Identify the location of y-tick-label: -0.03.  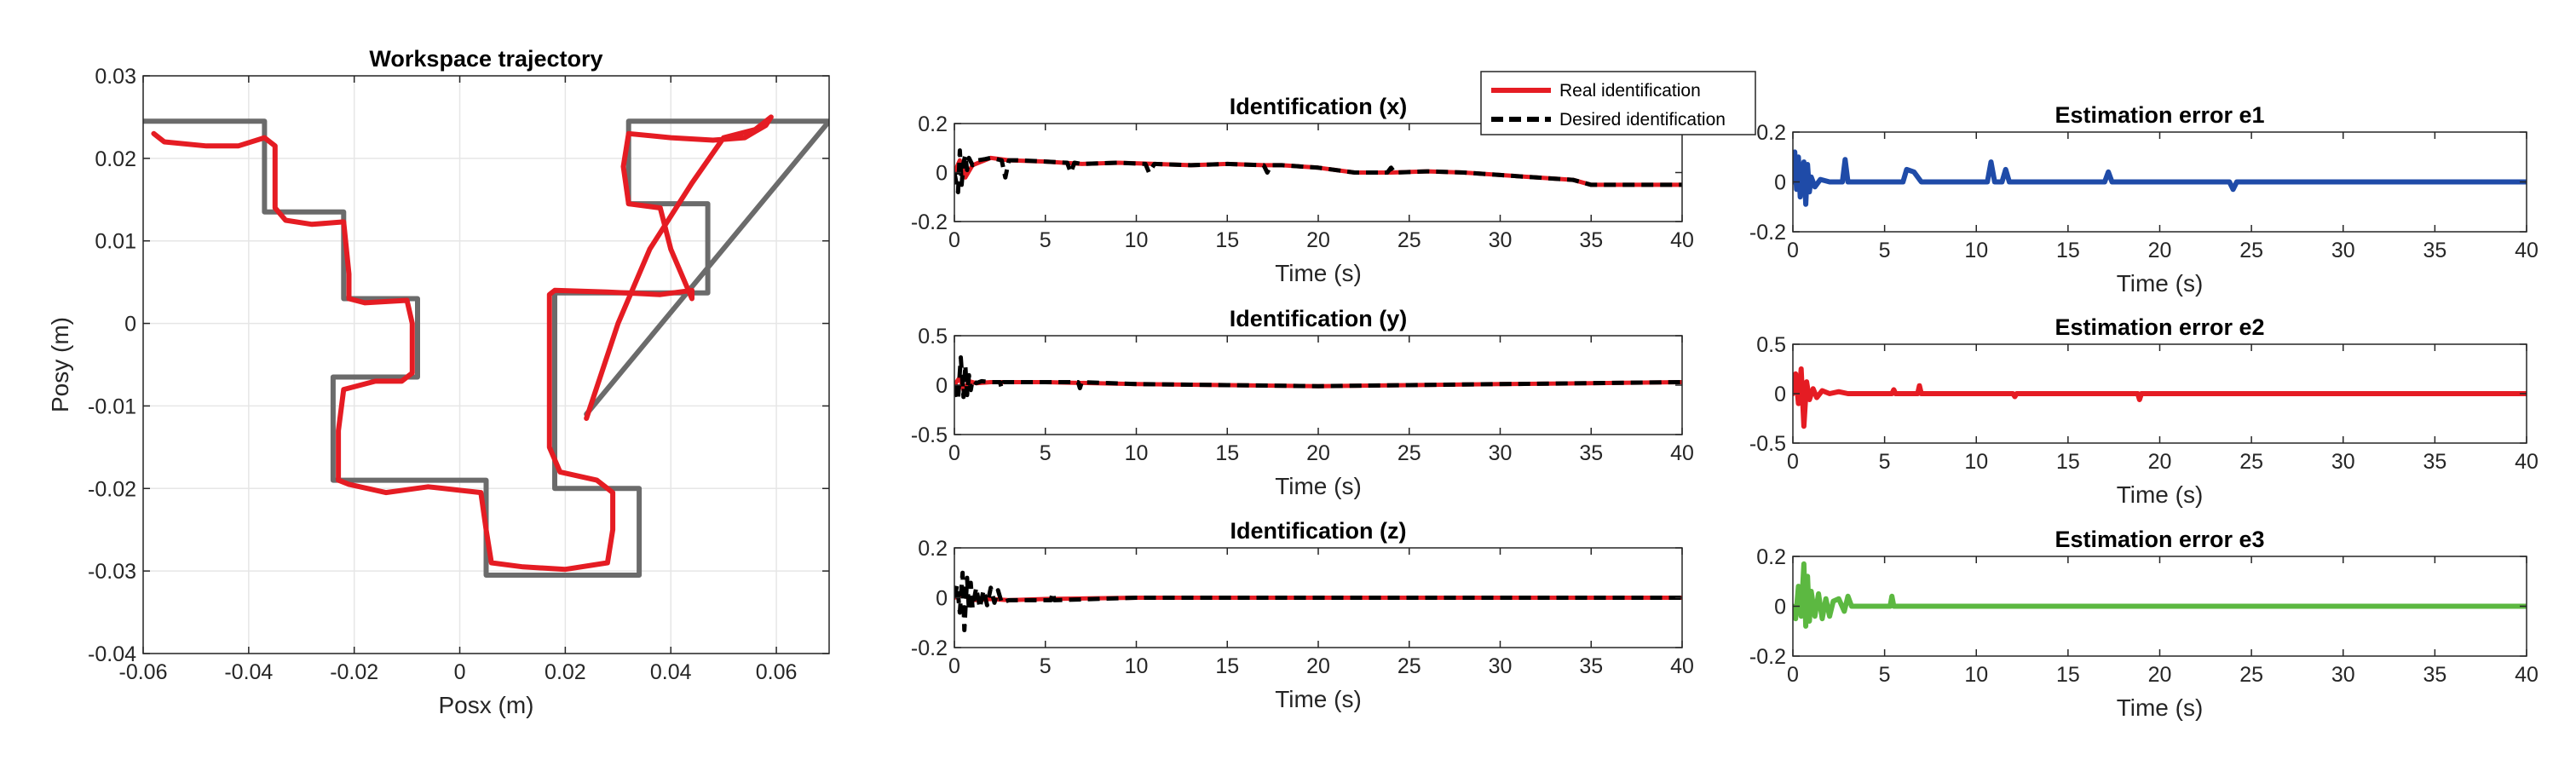
(112, 572).